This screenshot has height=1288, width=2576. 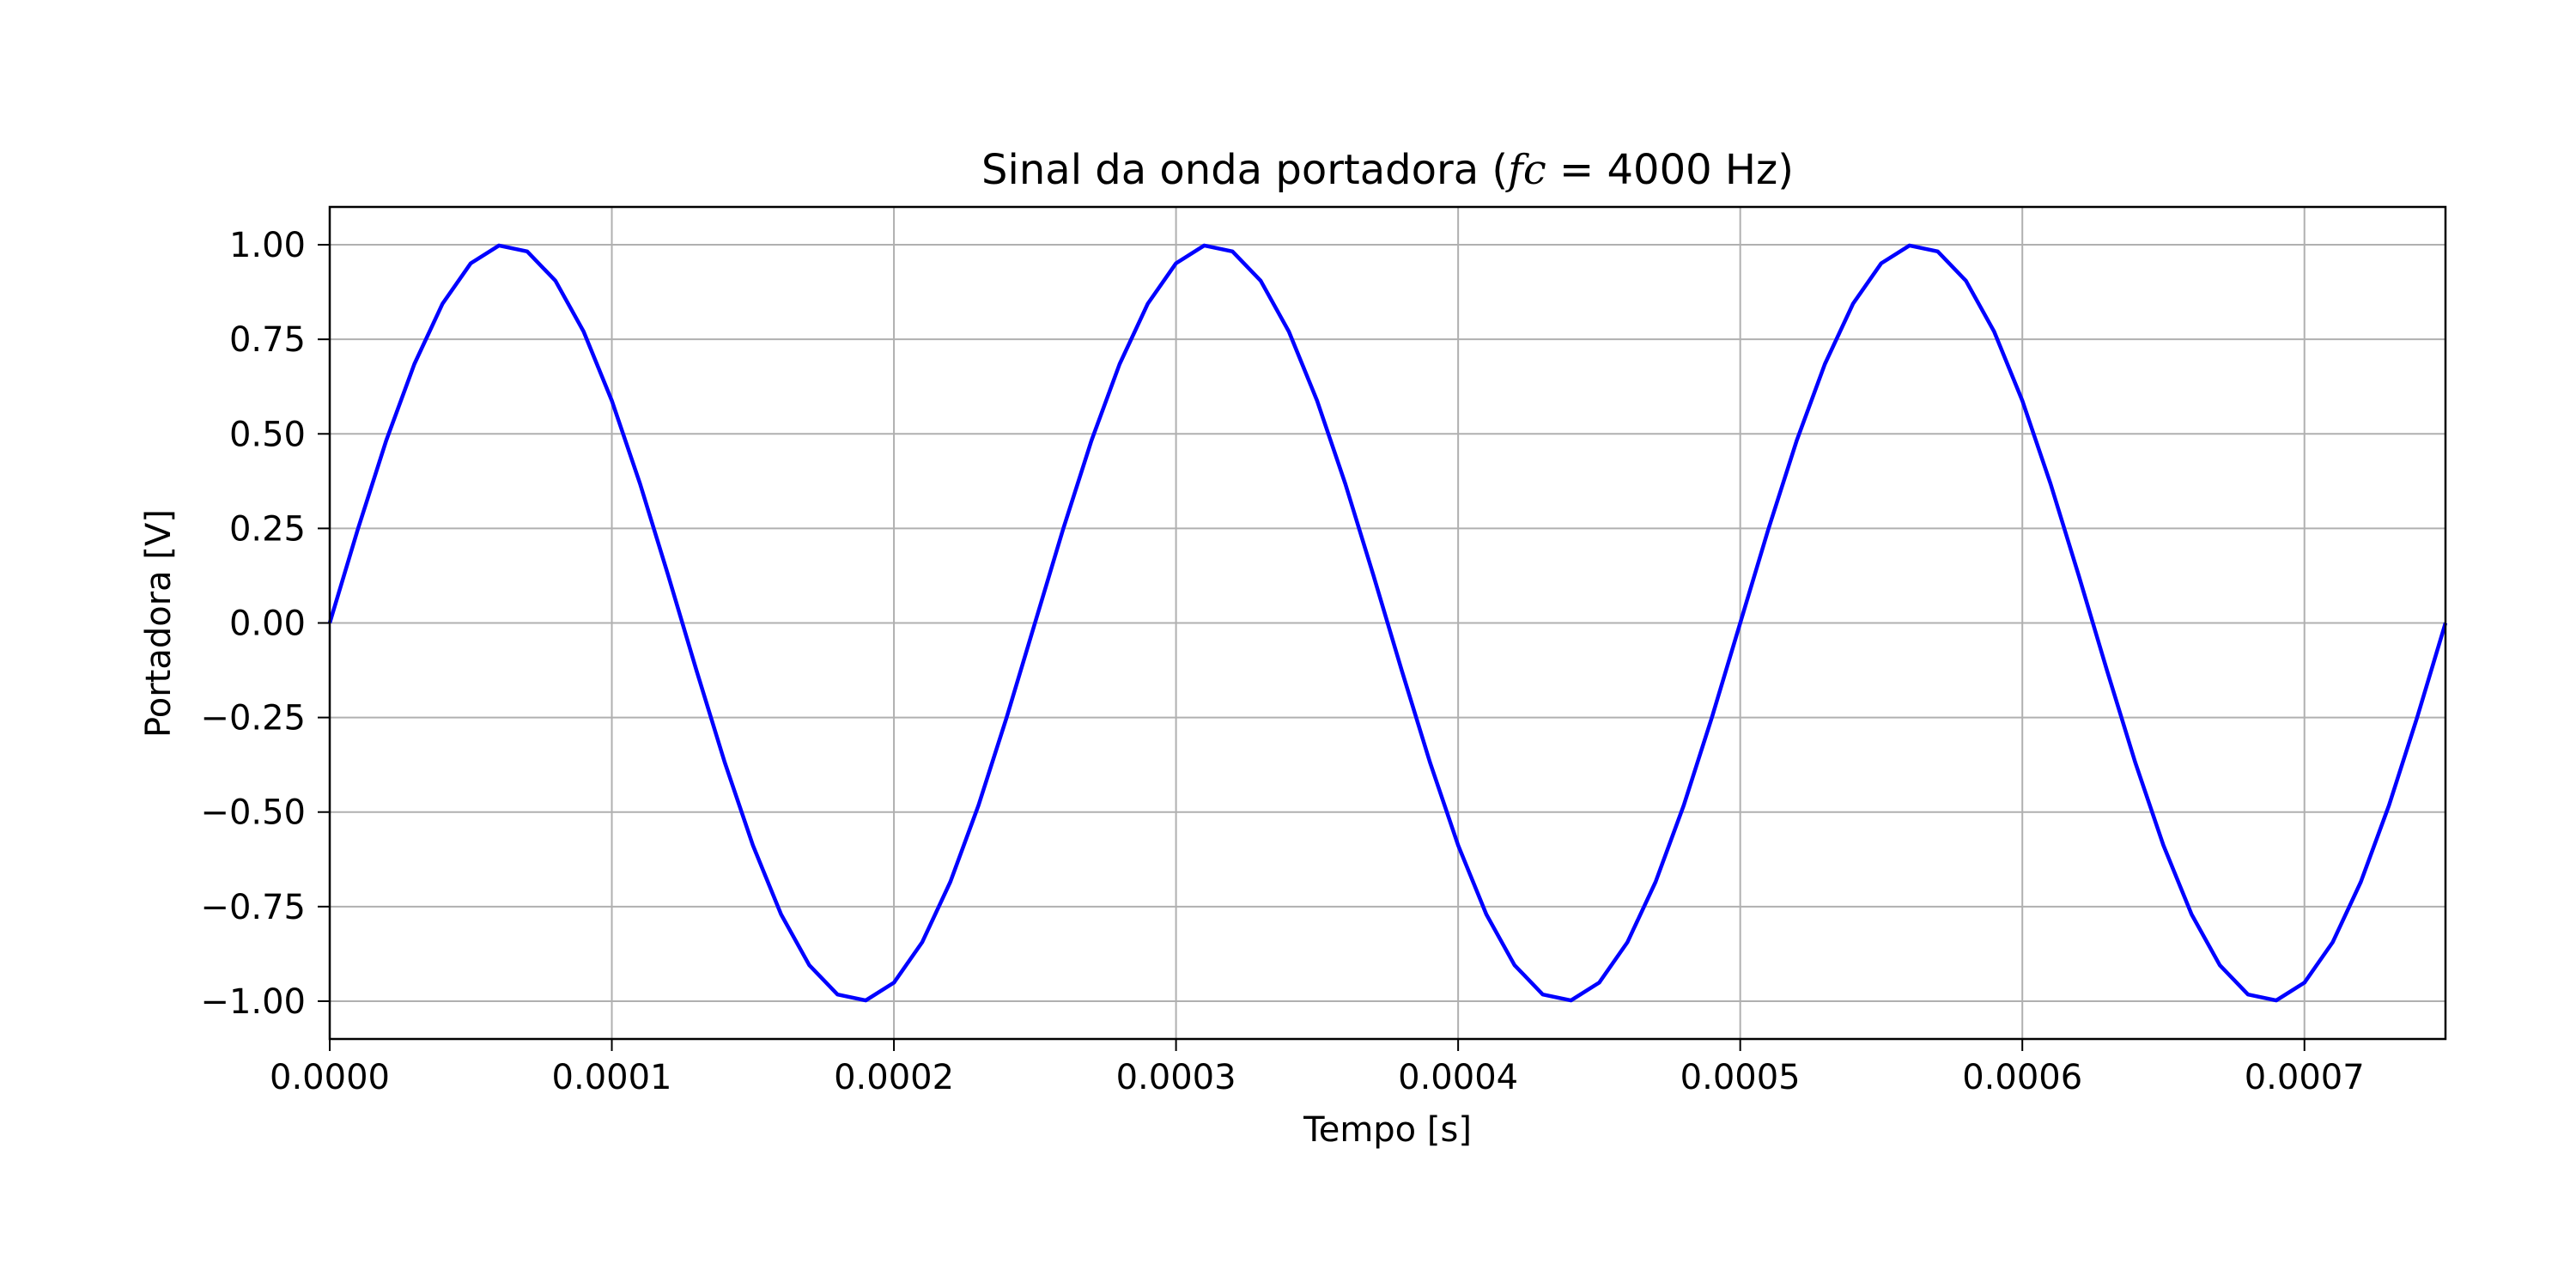 What do you see at coordinates (1244, 170) in the screenshot?
I see `chart-title-prefix: Sinal da onda portadora (` at bounding box center [1244, 170].